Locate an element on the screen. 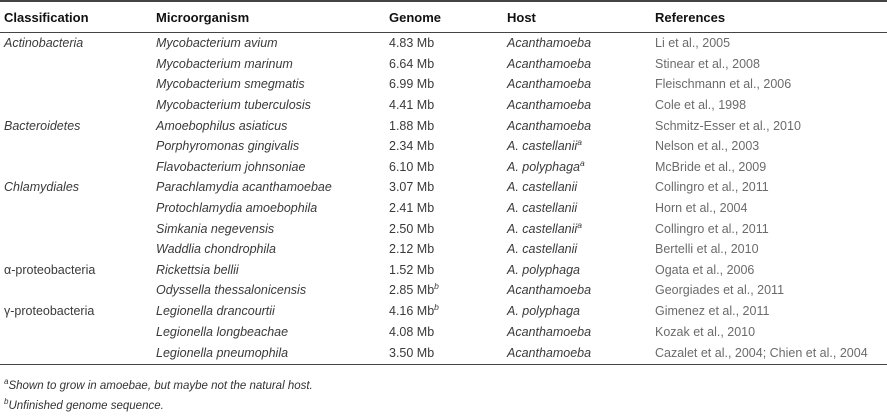 This screenshot has width=887, height=416. cell-genome: 6.10 Mb is located at coordinates (412, 166).